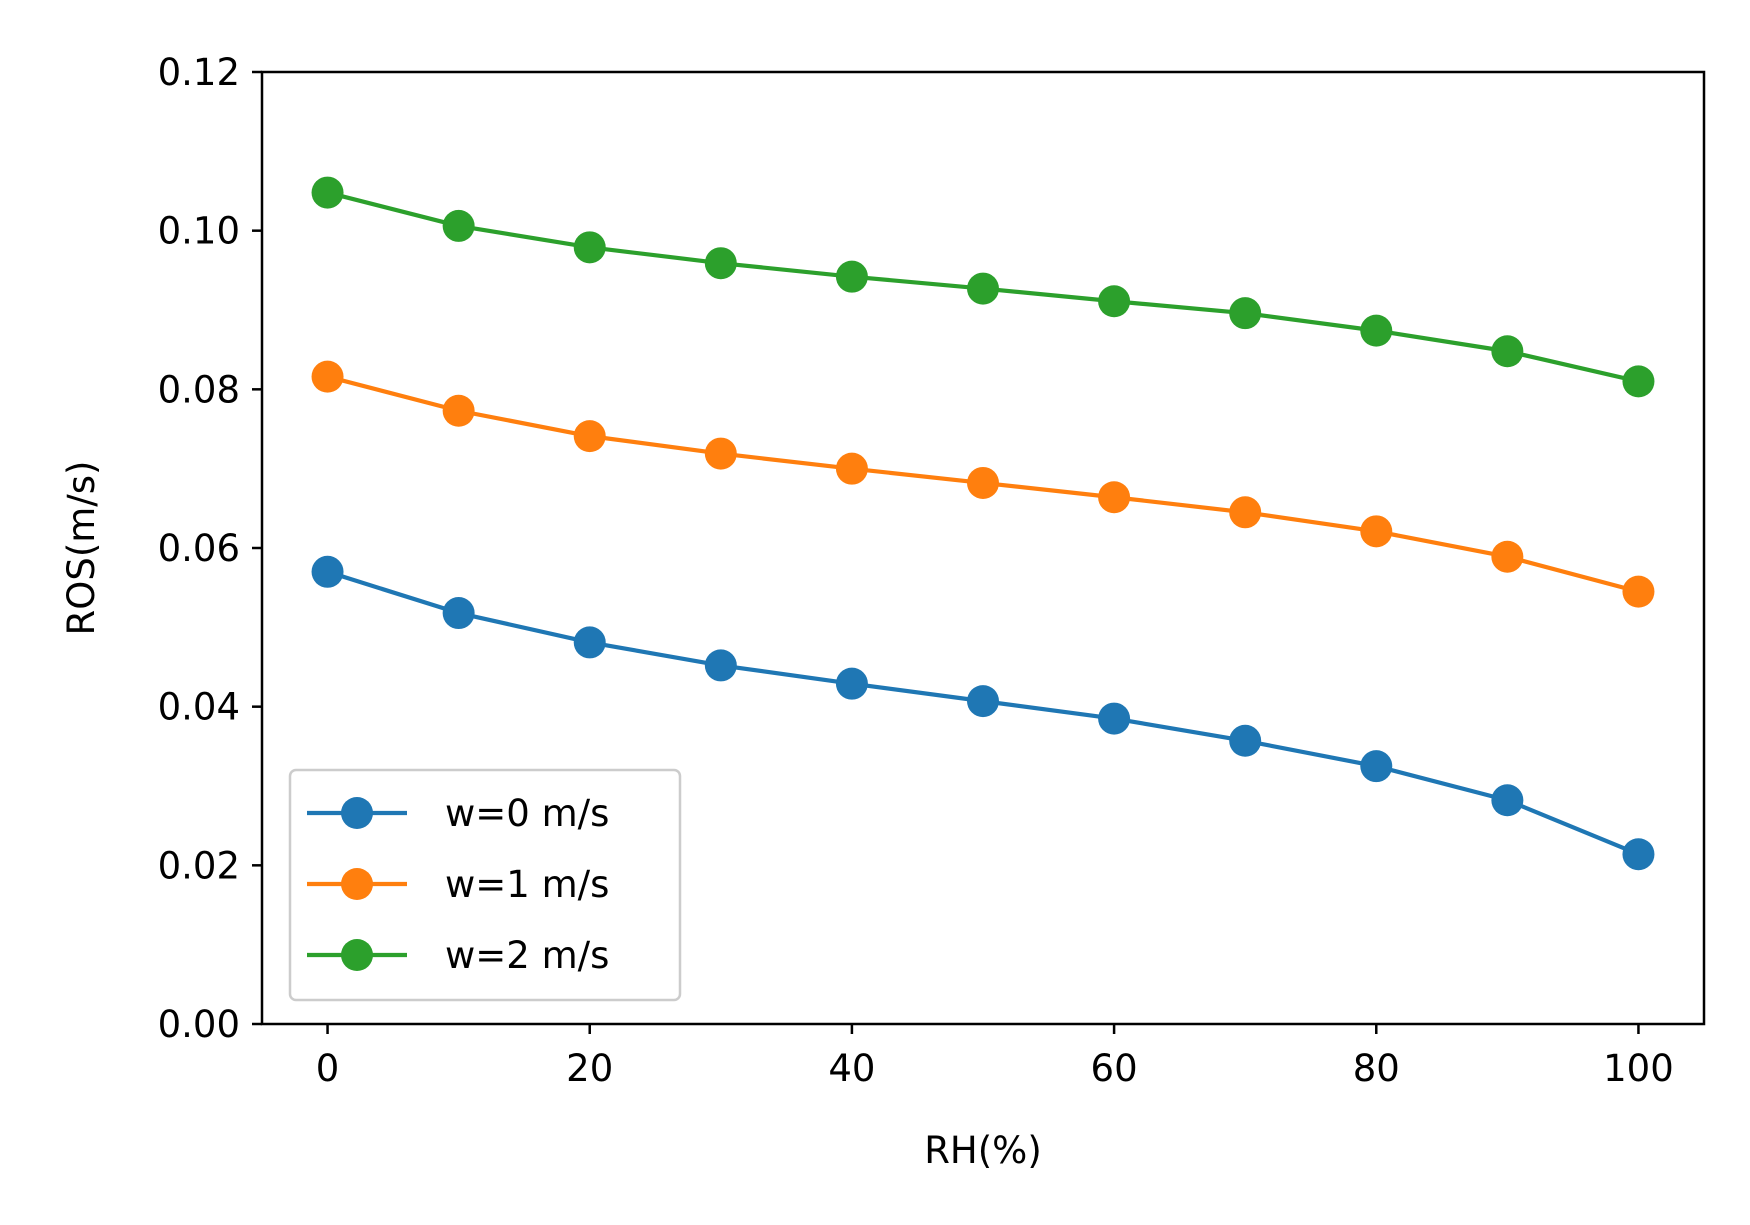 This screenshot has width=1750, height=1225. Describe the element at coordinates (328, 1068) in the screenshot. I see `x-tick-label: 0` at that location.